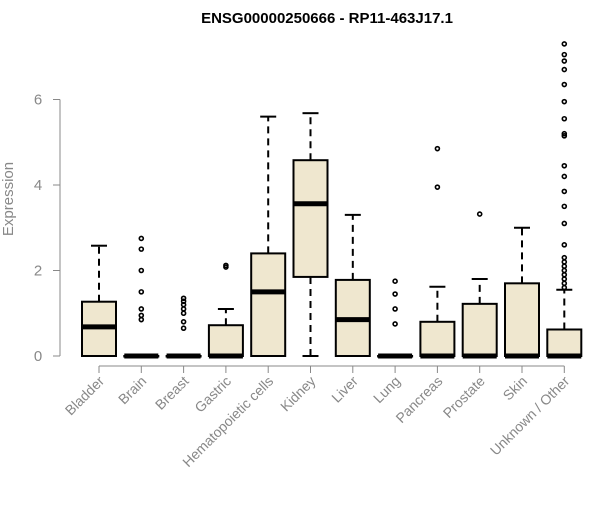  What do you see at coordinates (344, 389) in the screenshot?
I see `x-tick-label: Liver` at bounding box center [344, 389].